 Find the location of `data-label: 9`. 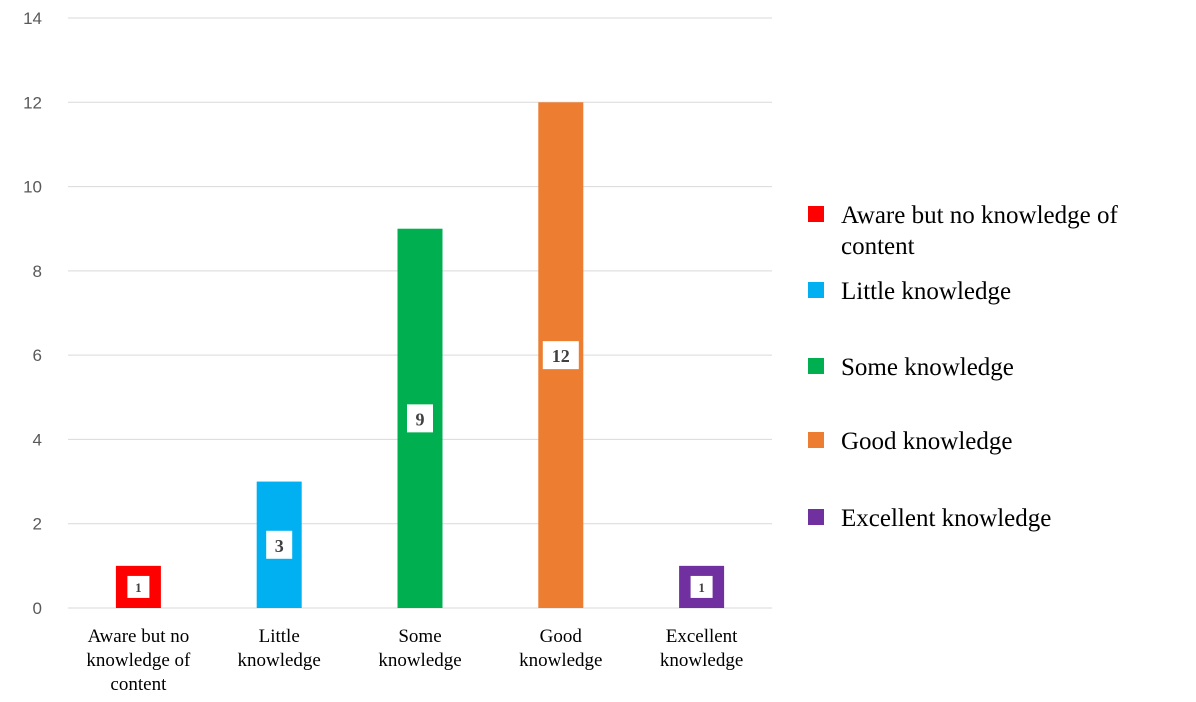

data-label: 9 is located at coordinates (420, 419).